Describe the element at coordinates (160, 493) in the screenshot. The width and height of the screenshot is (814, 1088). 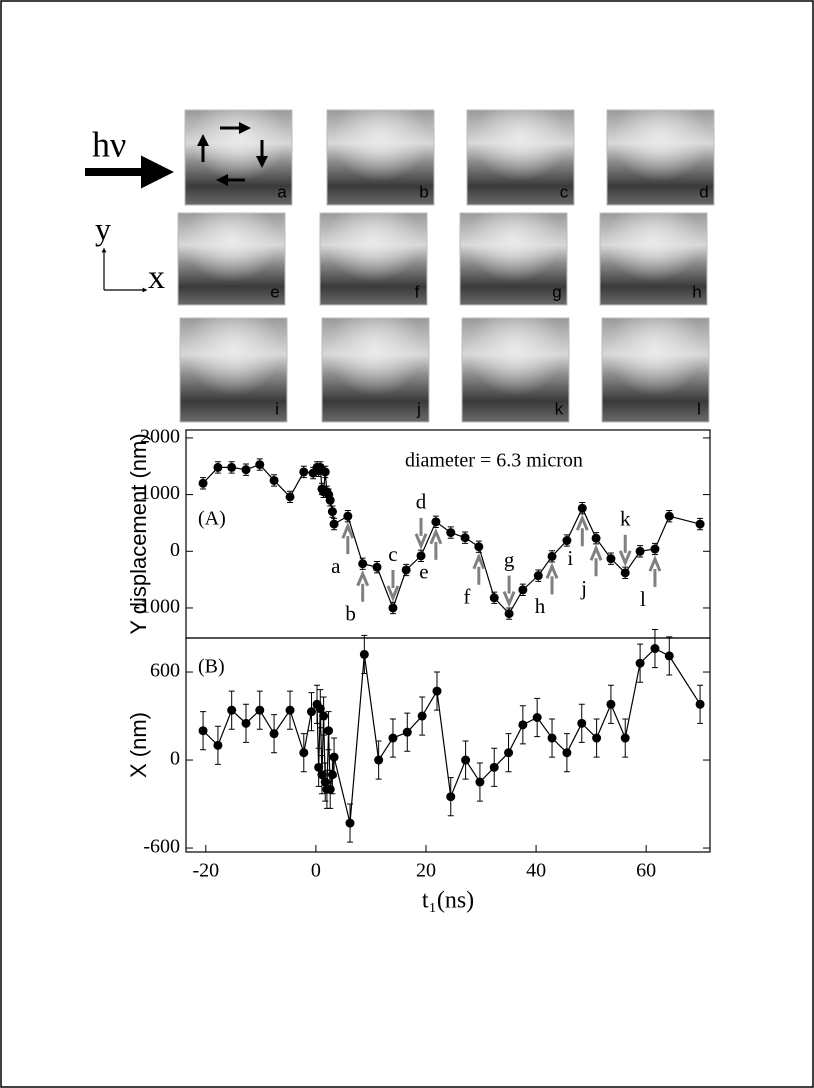
I see `y-tick-label: 1000` at that location.